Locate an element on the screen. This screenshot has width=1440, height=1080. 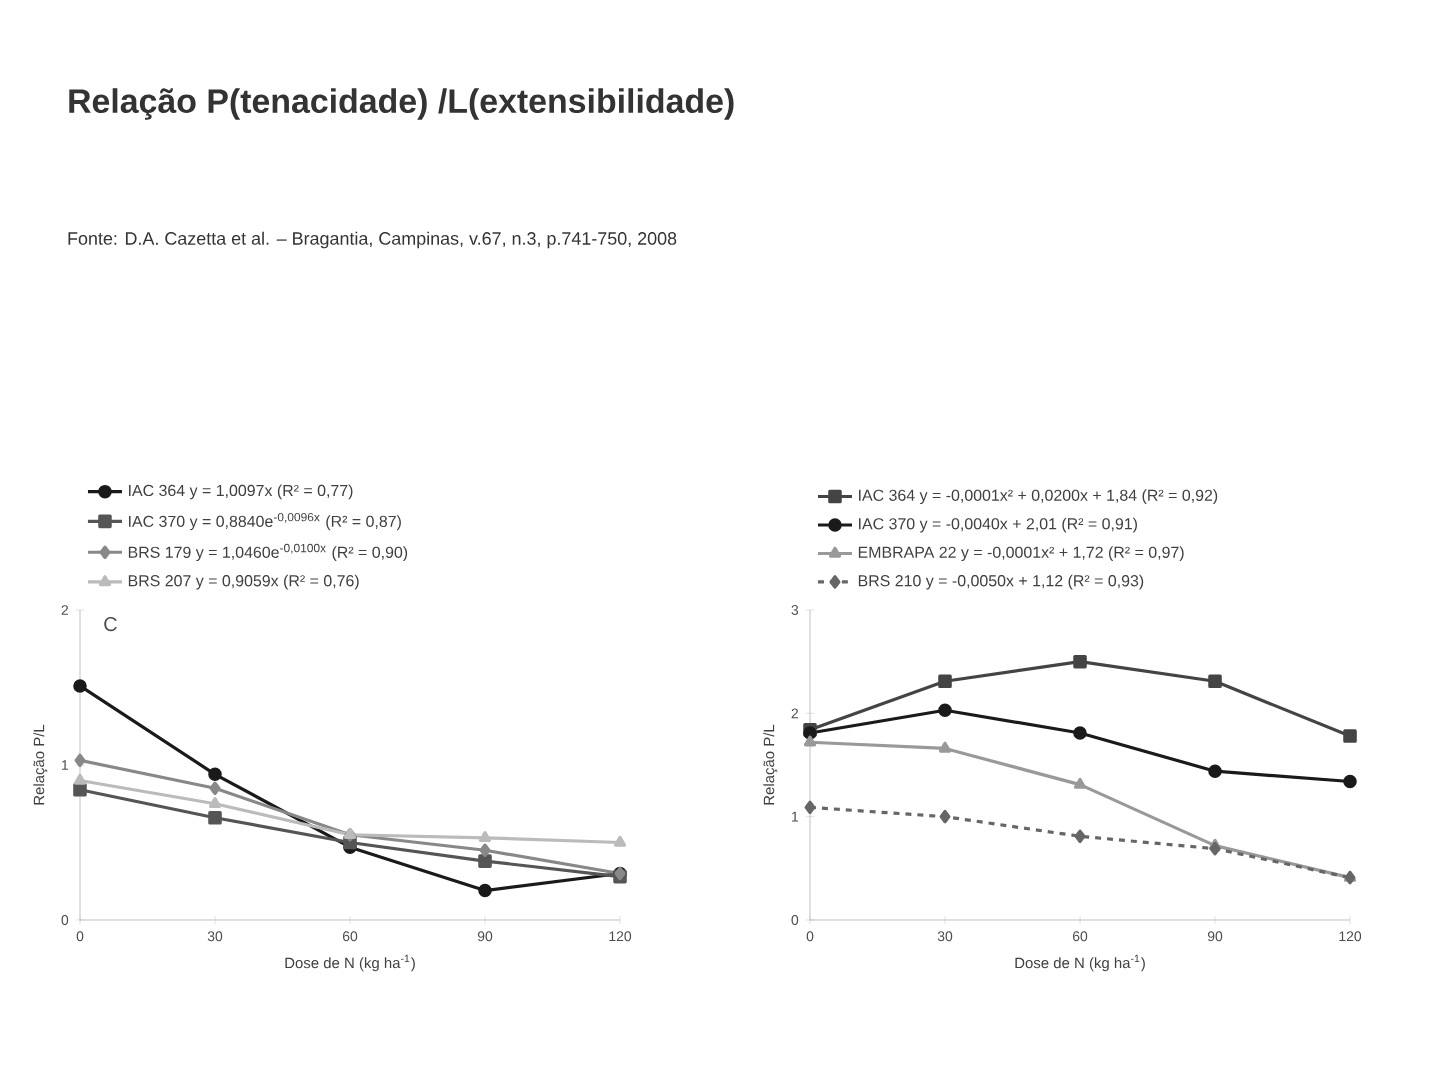
chart-subtitle: Fonte: D.A. Cazetta et al. – Bragantia, Campinas, v.67, n.3, p.741-750, 2008 is located at coordinates (372, 240).